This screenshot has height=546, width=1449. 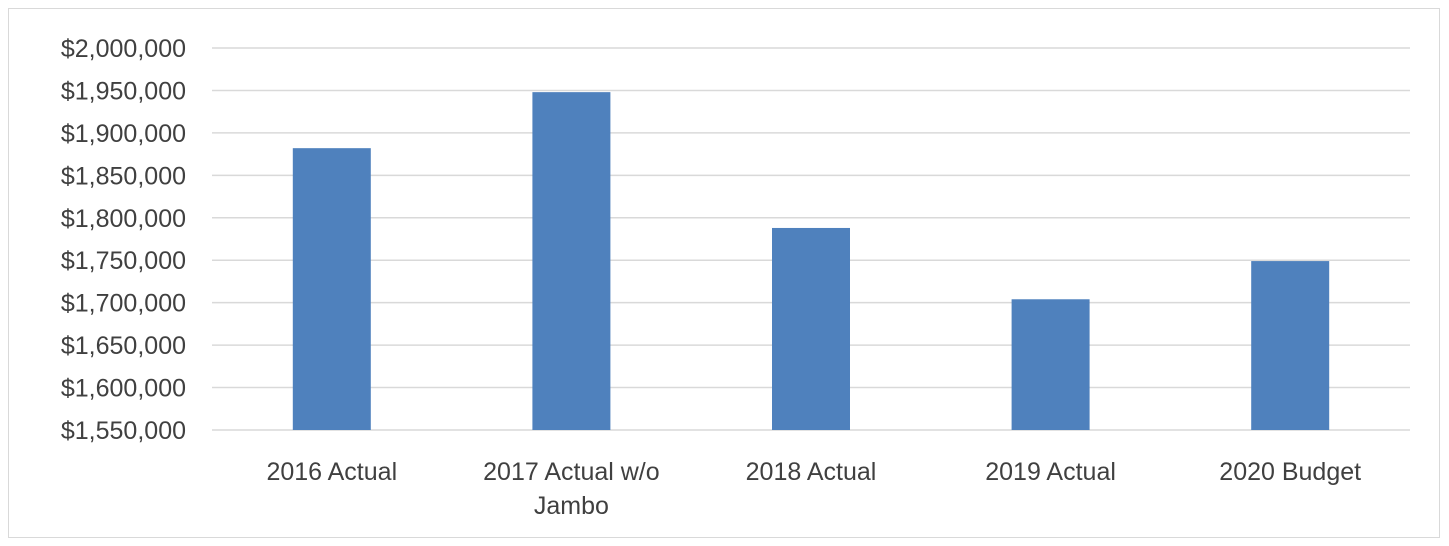 What do you see at coordinates (571, 489) in the screenshot?
I see `x-tick-label: 2017 Actual w/o Jambo` at bounding box center [571, 489].